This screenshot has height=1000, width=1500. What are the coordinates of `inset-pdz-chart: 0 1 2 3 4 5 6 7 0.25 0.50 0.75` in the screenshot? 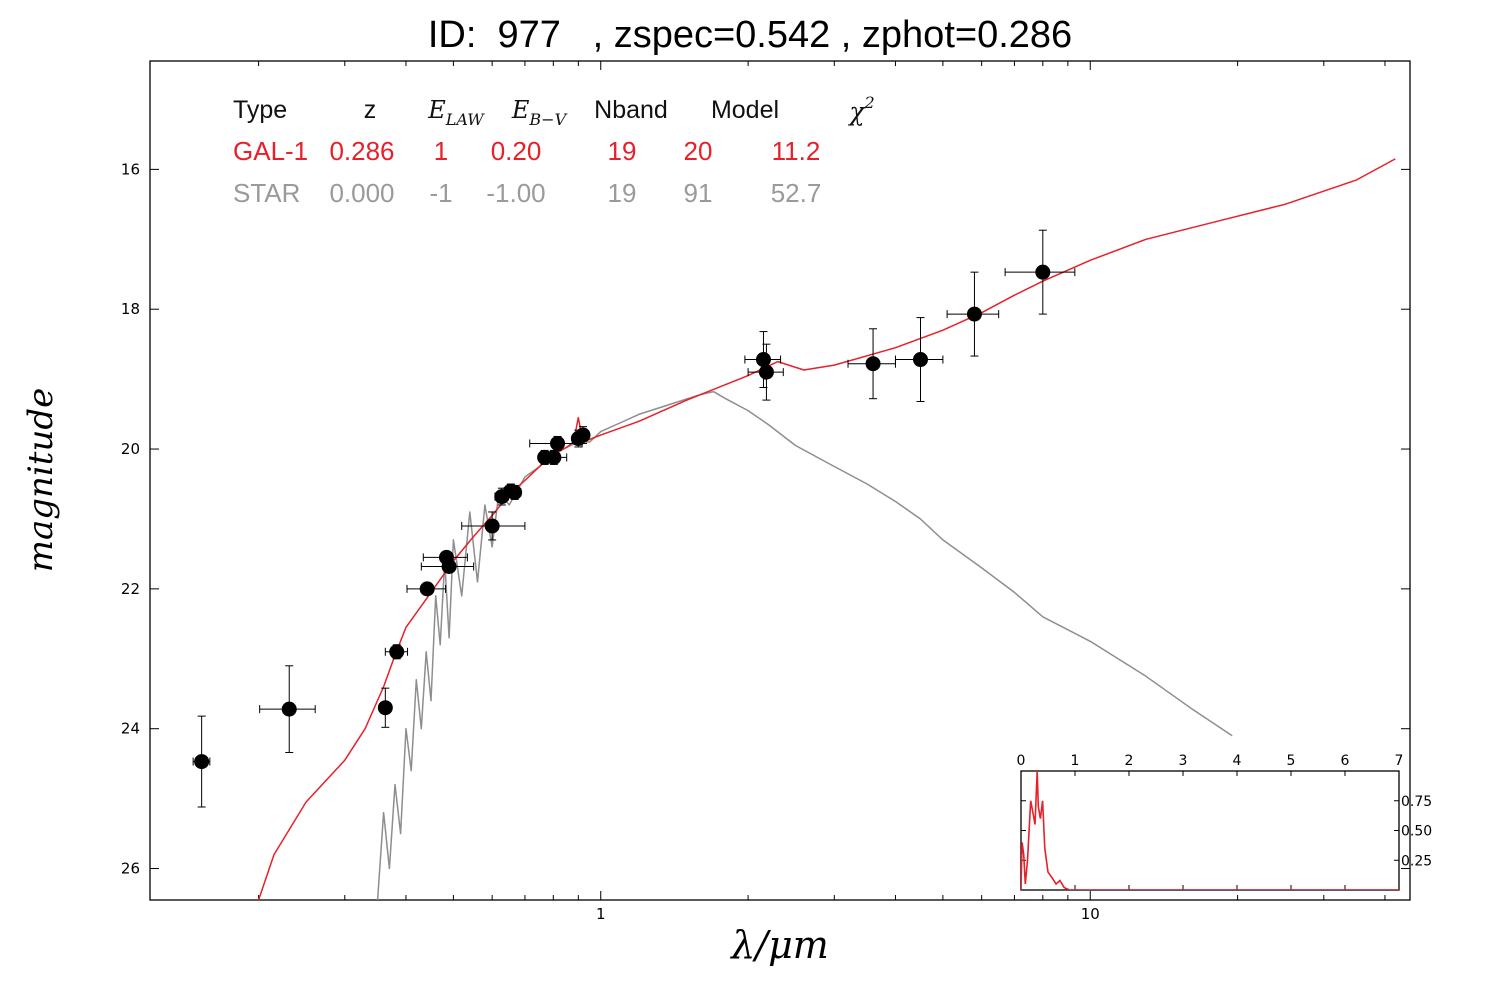 It's located at (1224, 822).